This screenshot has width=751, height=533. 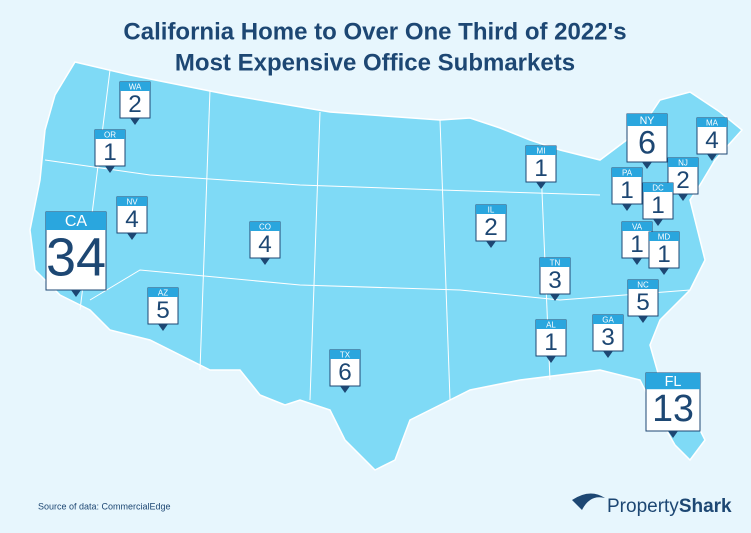 What do you see at coordinates (551, 341) in the screenshot?
I see `marker: AL1` at bounding box center [551, 341].